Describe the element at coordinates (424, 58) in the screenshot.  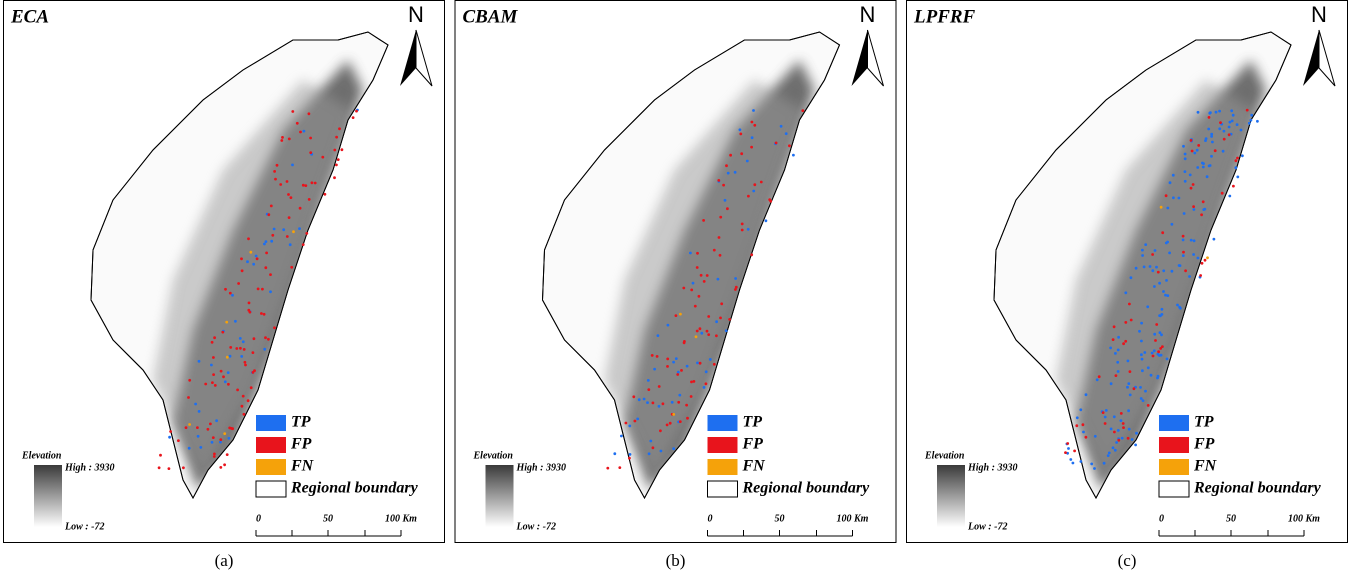
I see `north-arrow-right` at that location.